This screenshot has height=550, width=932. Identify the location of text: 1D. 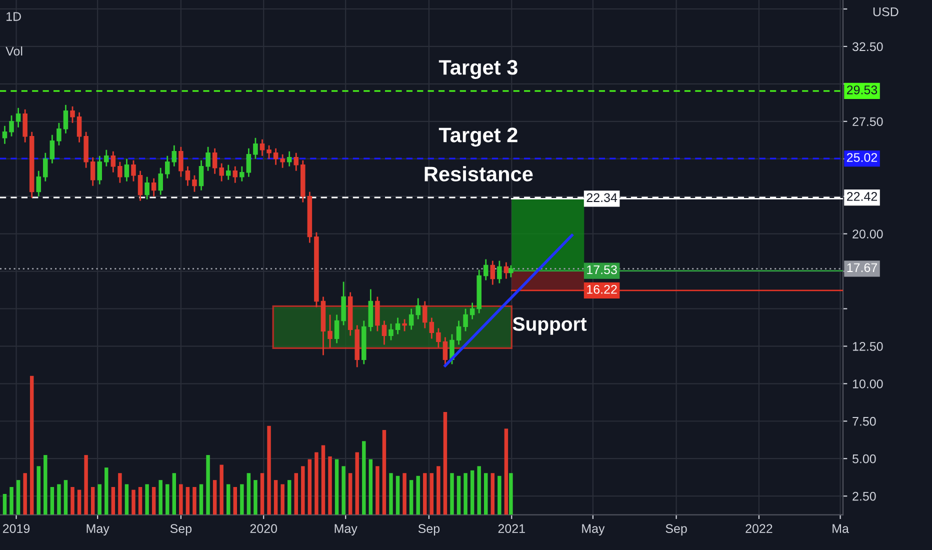
(13, 16).